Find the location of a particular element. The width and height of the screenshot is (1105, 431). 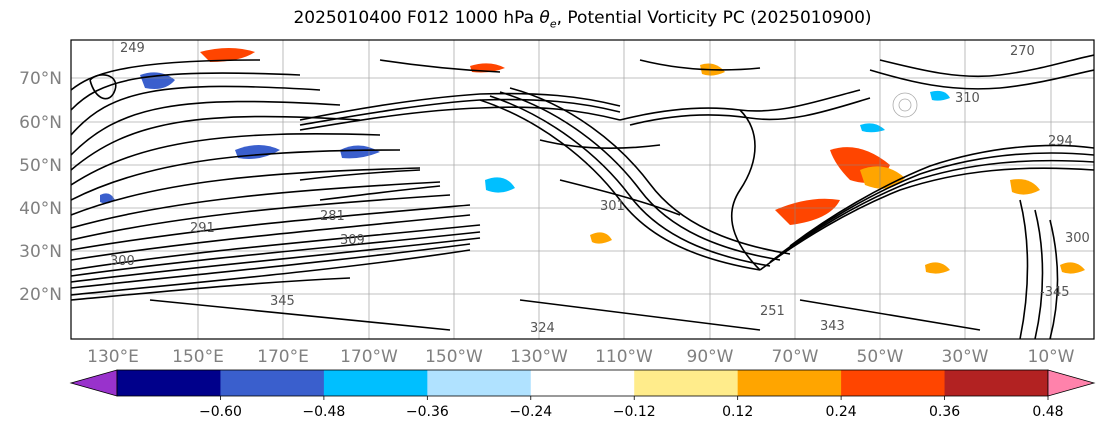

contour-label: 301 is located at coordinates (612, 206).